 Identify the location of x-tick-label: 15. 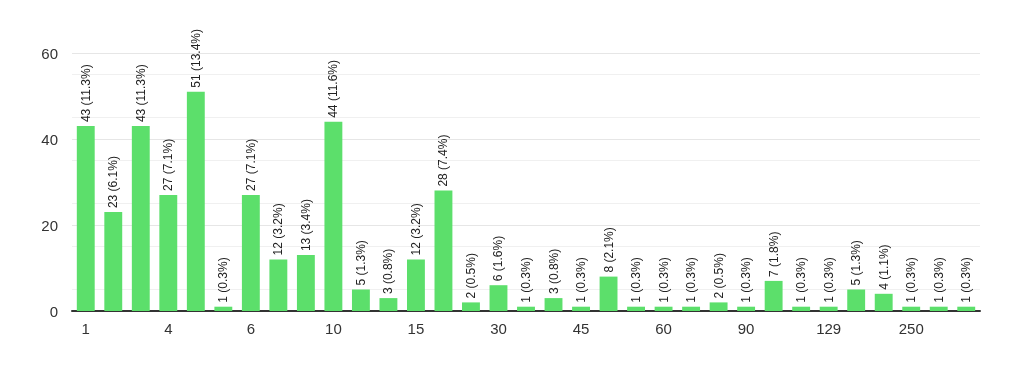
(416, 328).